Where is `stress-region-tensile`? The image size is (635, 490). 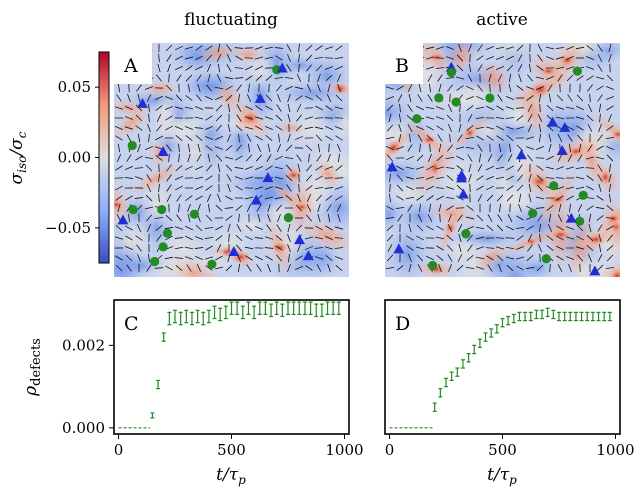 stress-region-tensile is located at coordinates (218, 53).